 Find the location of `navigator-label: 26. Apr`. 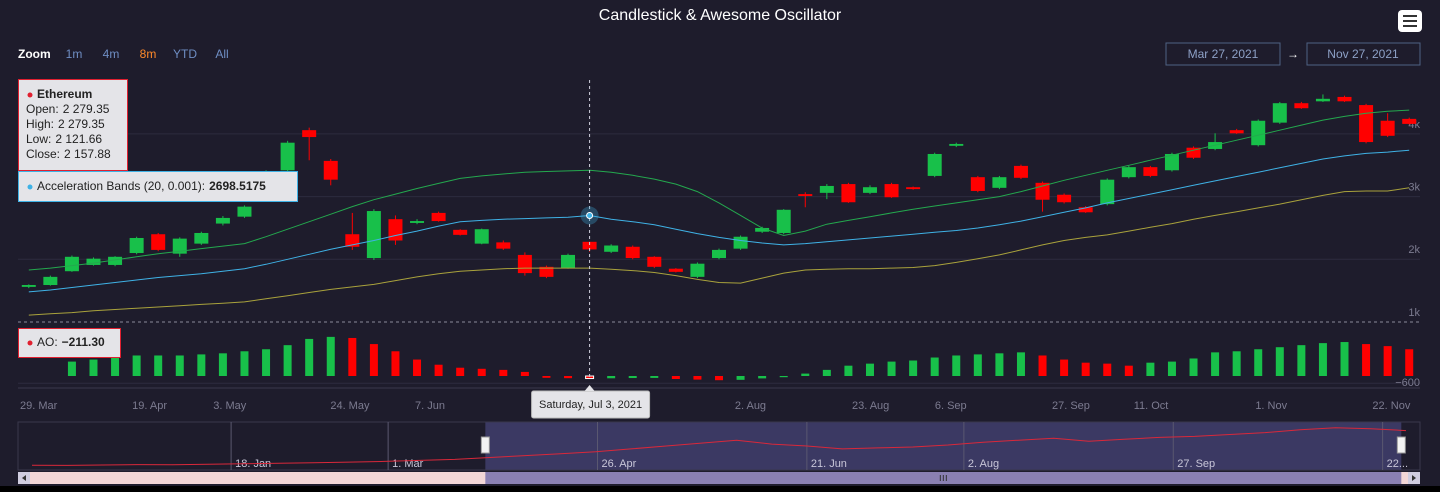

navigator-label: 26. Apr is located at coordinates (618, 464).